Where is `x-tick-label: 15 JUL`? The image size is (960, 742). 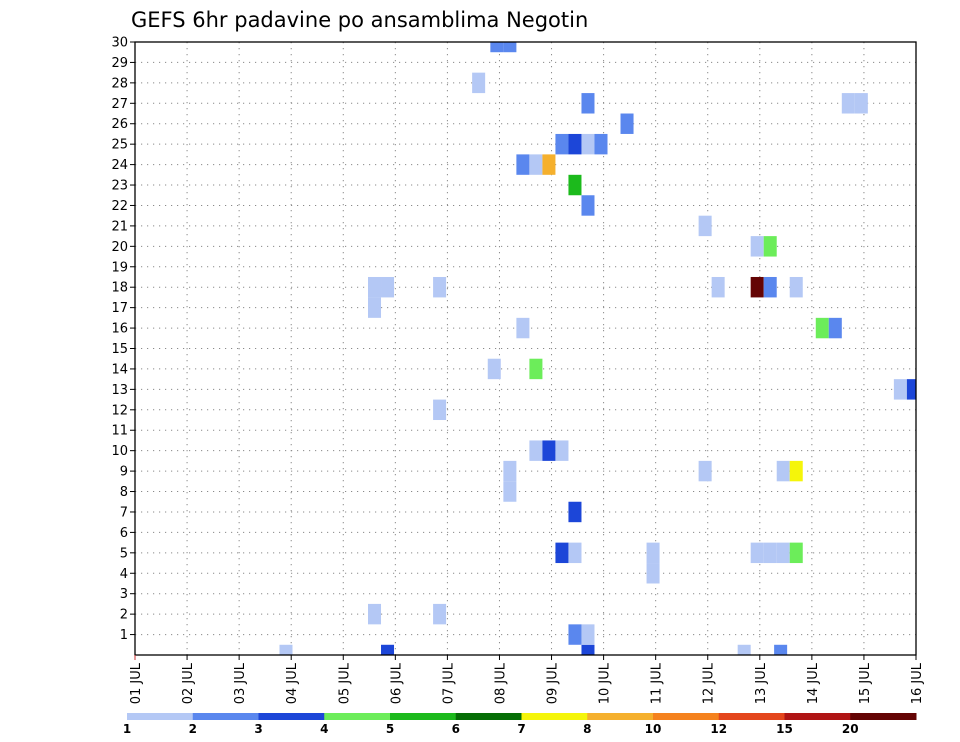 x-tick-label: 15 JUL is located at coordinates (865, 683).